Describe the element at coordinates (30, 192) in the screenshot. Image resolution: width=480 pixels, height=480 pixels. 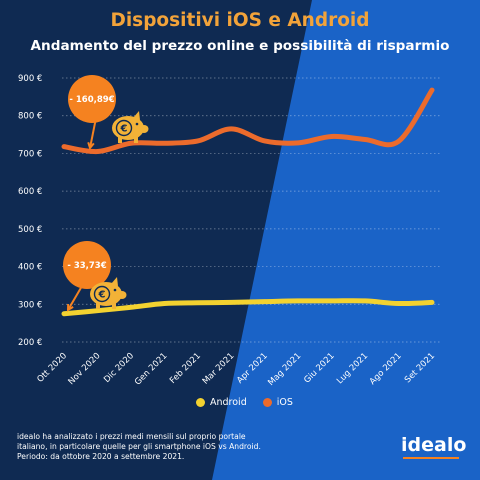
I see `y-tick-label: 600 €` at that location.